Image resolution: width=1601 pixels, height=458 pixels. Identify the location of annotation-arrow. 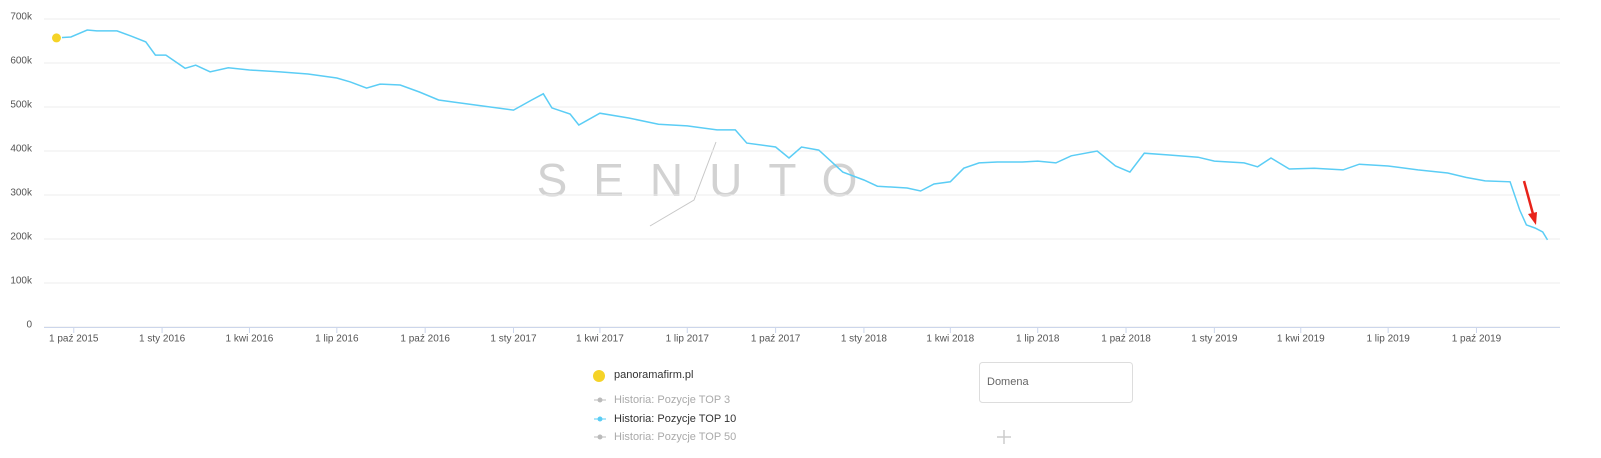
(1529, 202).